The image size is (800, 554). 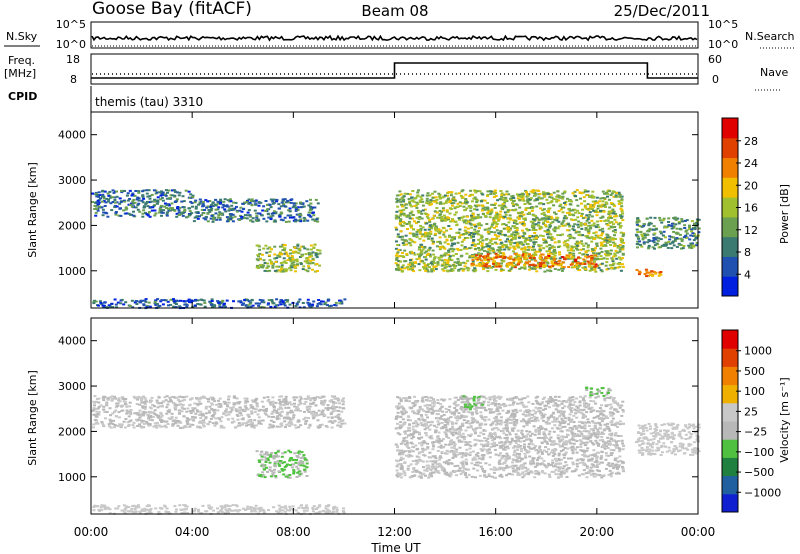 What do you see at coordinates (172, 9) in the screenshot?
I see `station-title: Goose Bay (fitACF)` at bounding box center [172, 9].